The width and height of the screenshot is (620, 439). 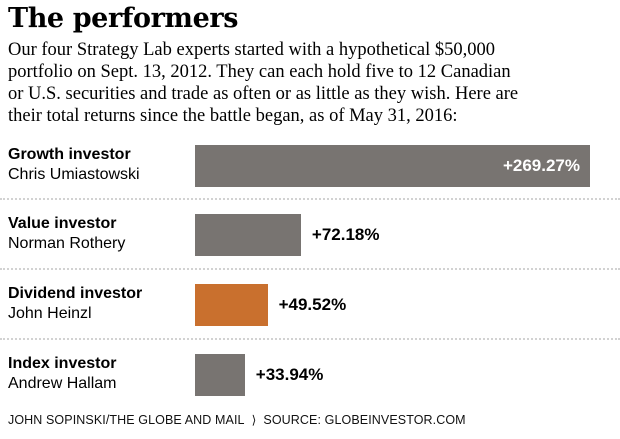 I want to click on investor-name: Norman Rothery, so click(x=67, y=243).